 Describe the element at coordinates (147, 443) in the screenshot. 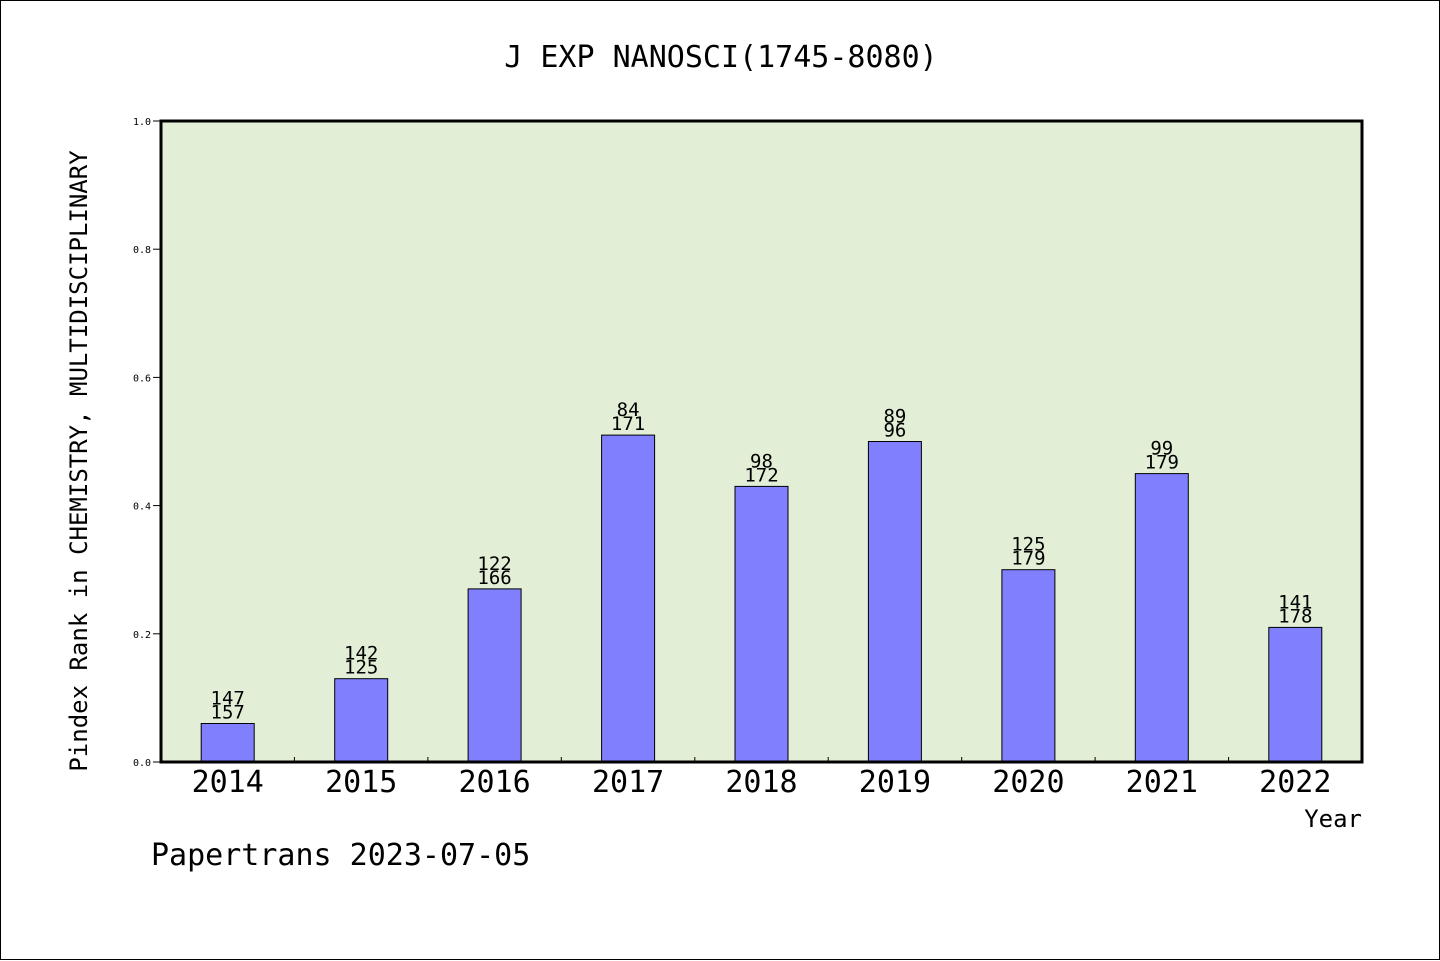

I see `y-axis: 0.0 0.2 0.4 0.6 0.8 1.0` at that location.